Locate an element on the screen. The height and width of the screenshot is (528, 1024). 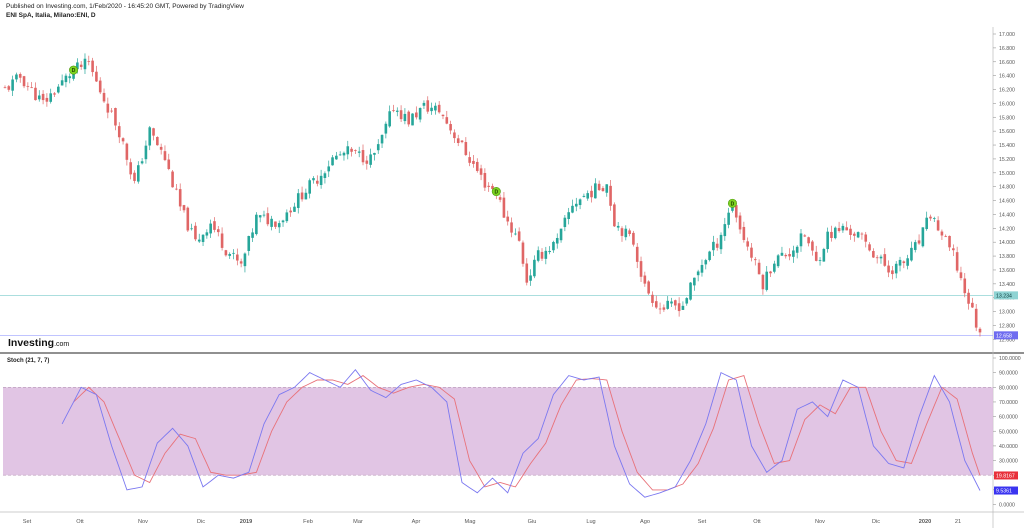
investing-logo: Investing.com is located at coordinates (38, 343).